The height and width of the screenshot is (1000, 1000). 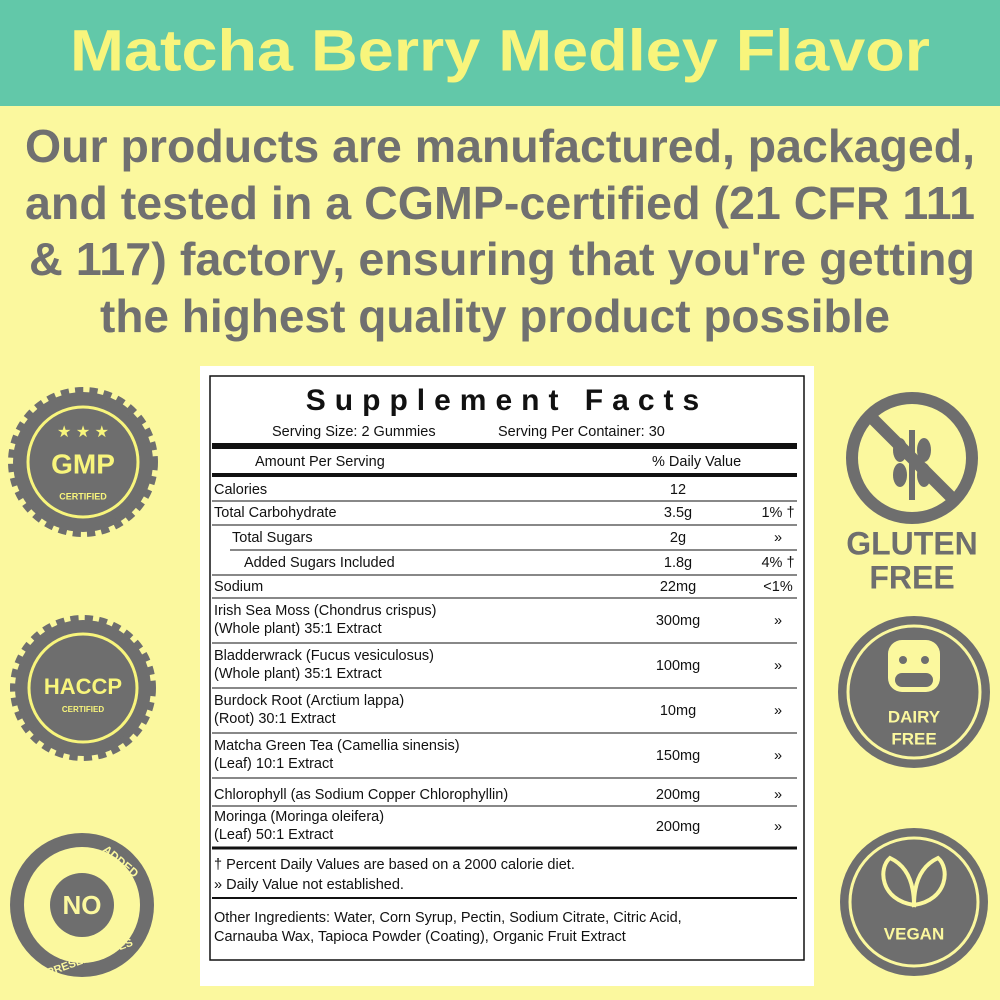 I want to click on nutrient-name: (Leaf) 10:1 Extract, so click(x=273, y=764).